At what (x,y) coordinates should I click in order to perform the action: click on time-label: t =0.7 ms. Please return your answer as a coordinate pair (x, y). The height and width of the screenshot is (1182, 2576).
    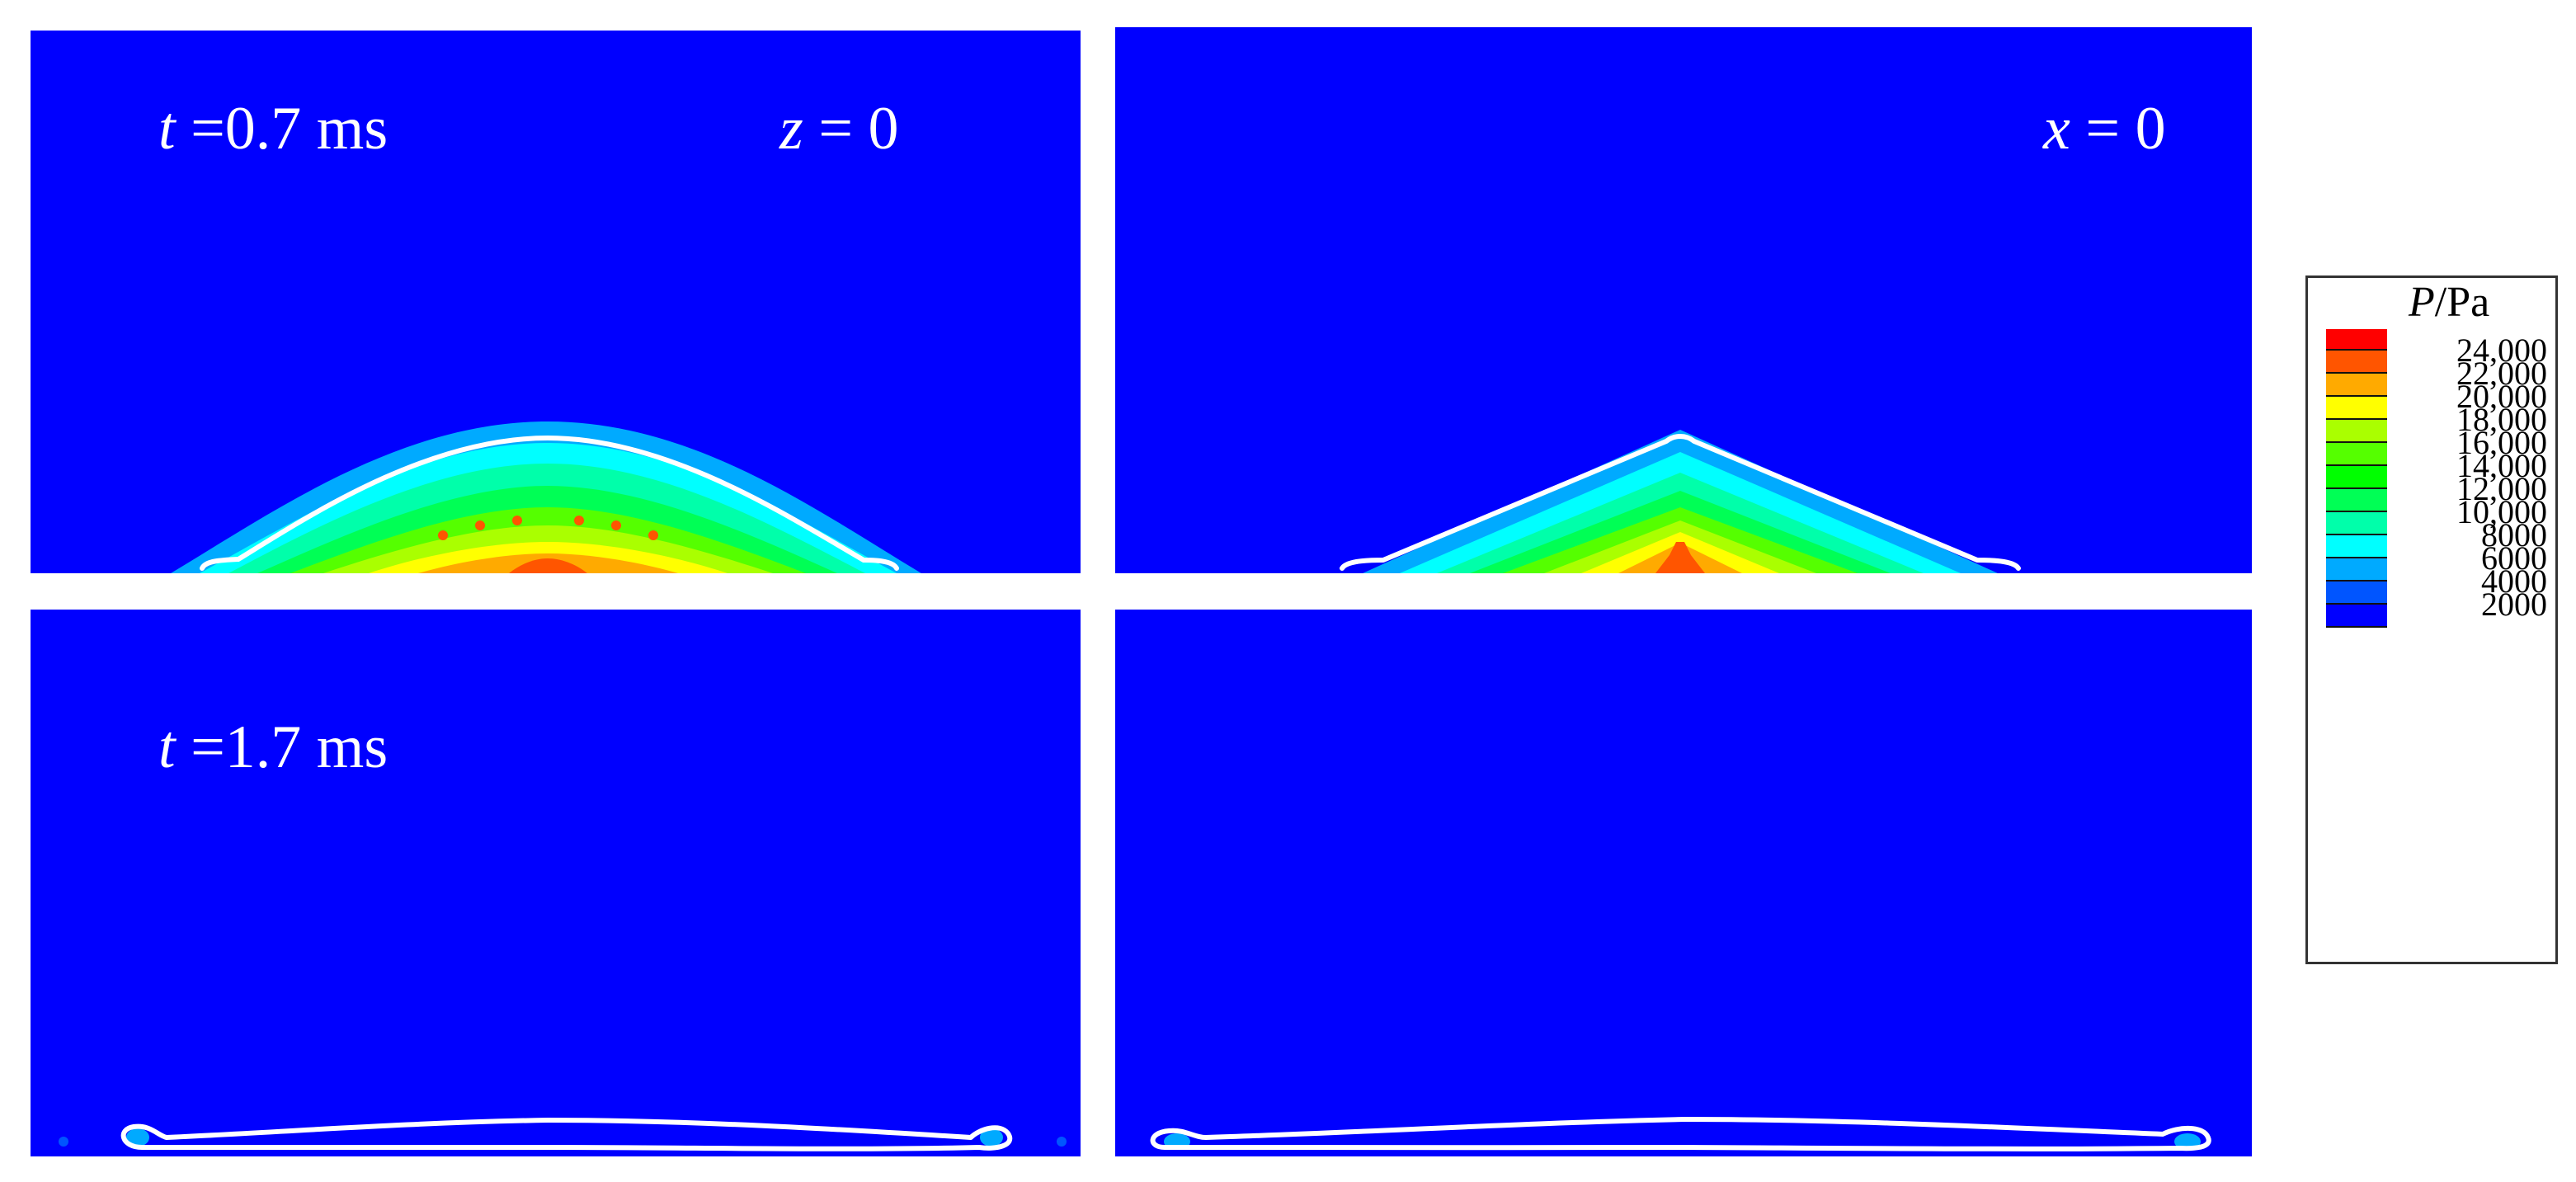
    Looking at the image, I should click on (273, 128).